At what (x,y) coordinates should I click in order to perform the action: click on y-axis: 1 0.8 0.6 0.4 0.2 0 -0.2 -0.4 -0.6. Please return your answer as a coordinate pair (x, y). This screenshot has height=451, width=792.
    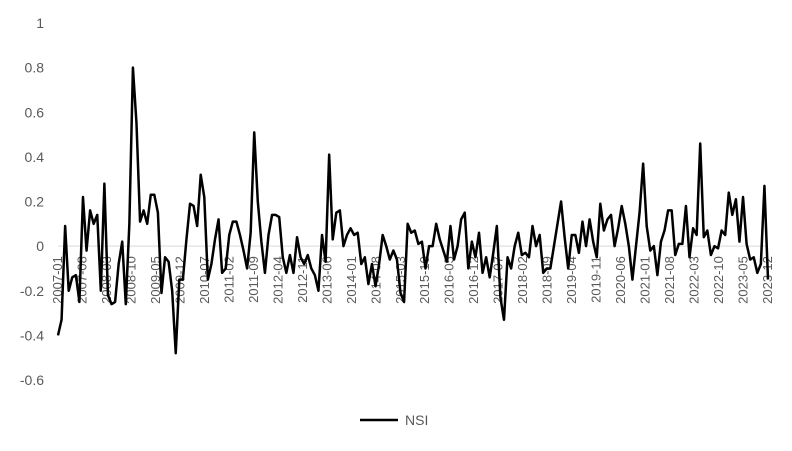
    Looking at the image, I should click on (32, 201).